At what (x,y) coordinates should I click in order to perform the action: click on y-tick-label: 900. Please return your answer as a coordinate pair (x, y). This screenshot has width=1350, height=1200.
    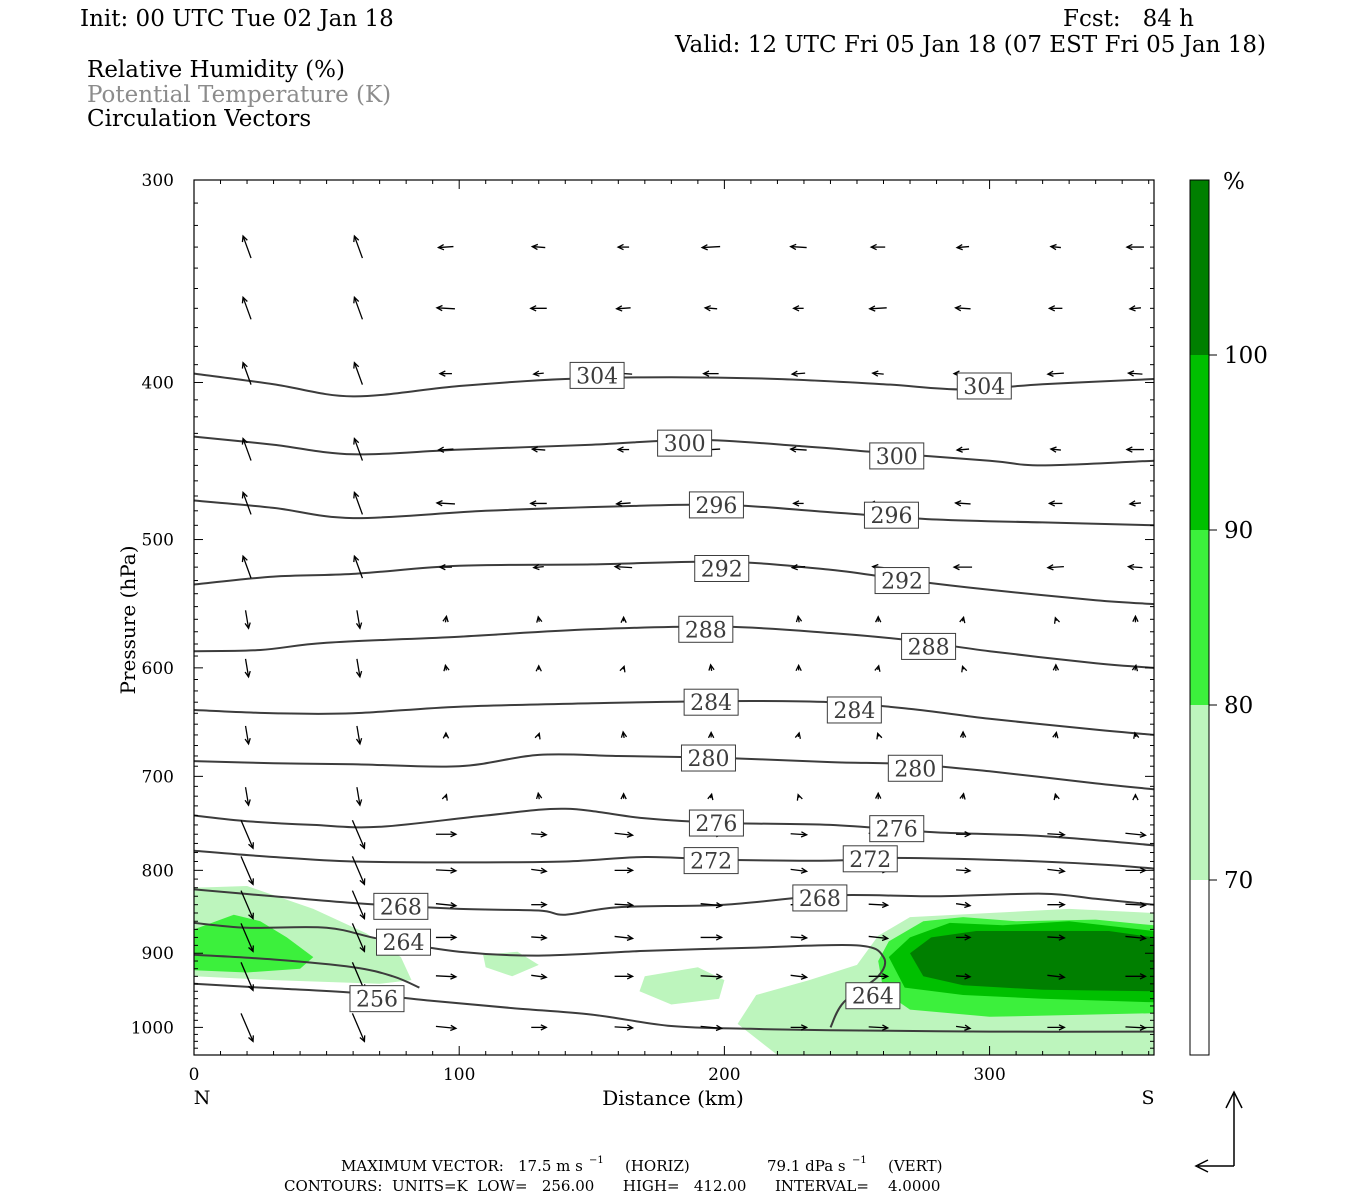
    Looking at the image, I should click on (158, 954).